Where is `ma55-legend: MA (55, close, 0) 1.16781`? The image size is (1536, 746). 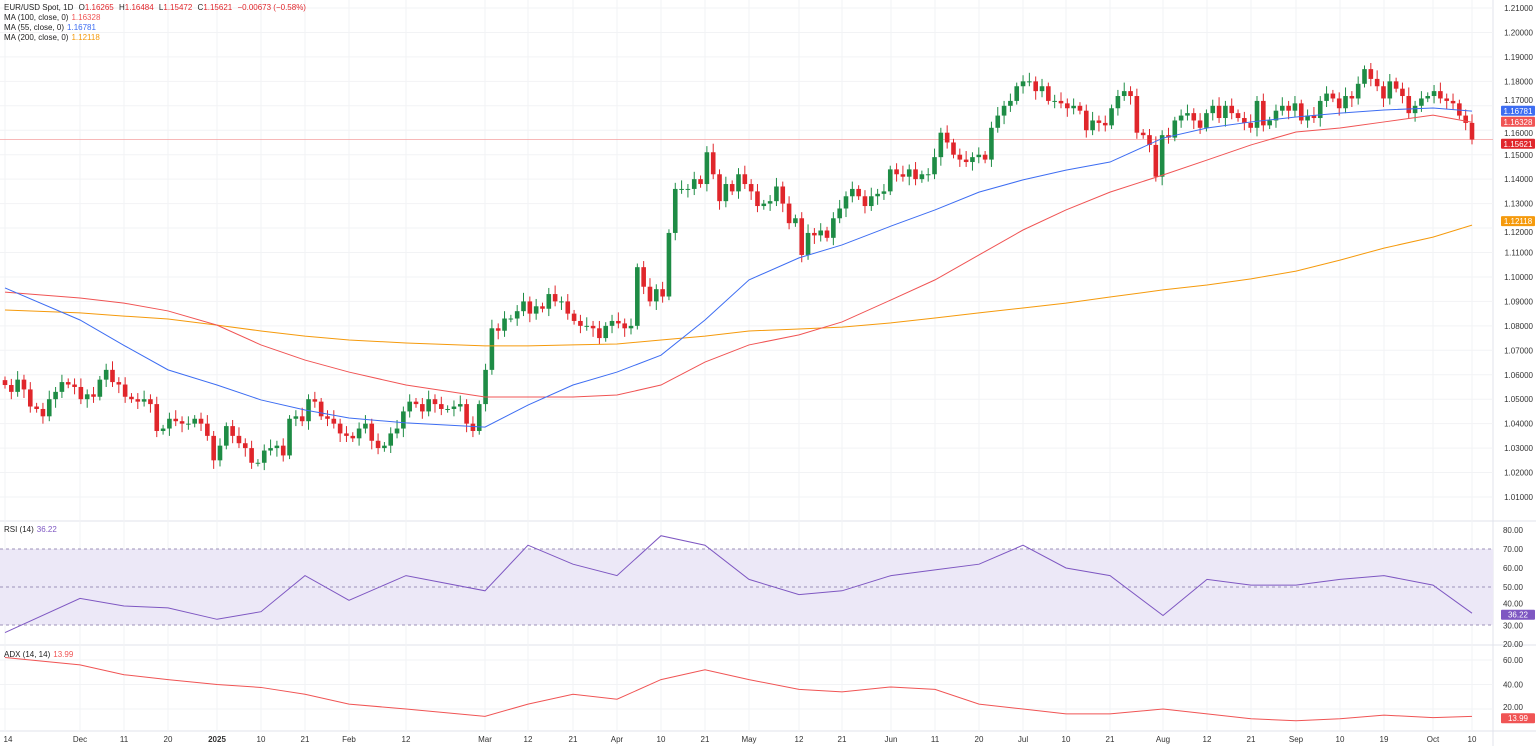
ma55-legend: MA (55, close, 0) 1.16781 is located at coordinates (51, 27).